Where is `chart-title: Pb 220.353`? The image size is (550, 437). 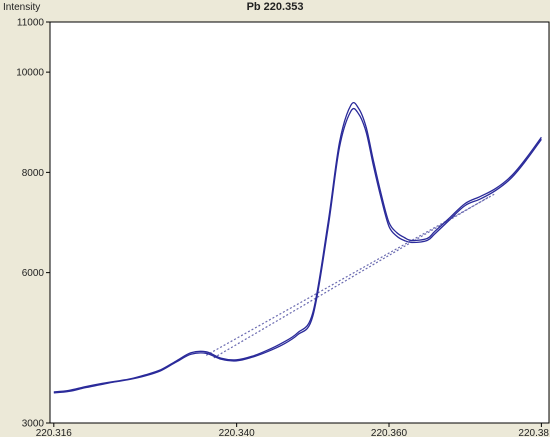 chart-title: Pb 220.353 is located at coordinates (275, 7).